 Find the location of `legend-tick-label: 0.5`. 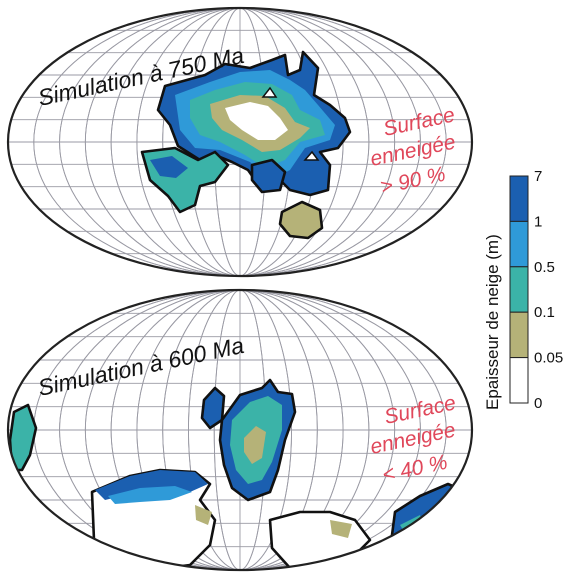

legend-tick-label: 0.5 is located at coordinates (544, 267).